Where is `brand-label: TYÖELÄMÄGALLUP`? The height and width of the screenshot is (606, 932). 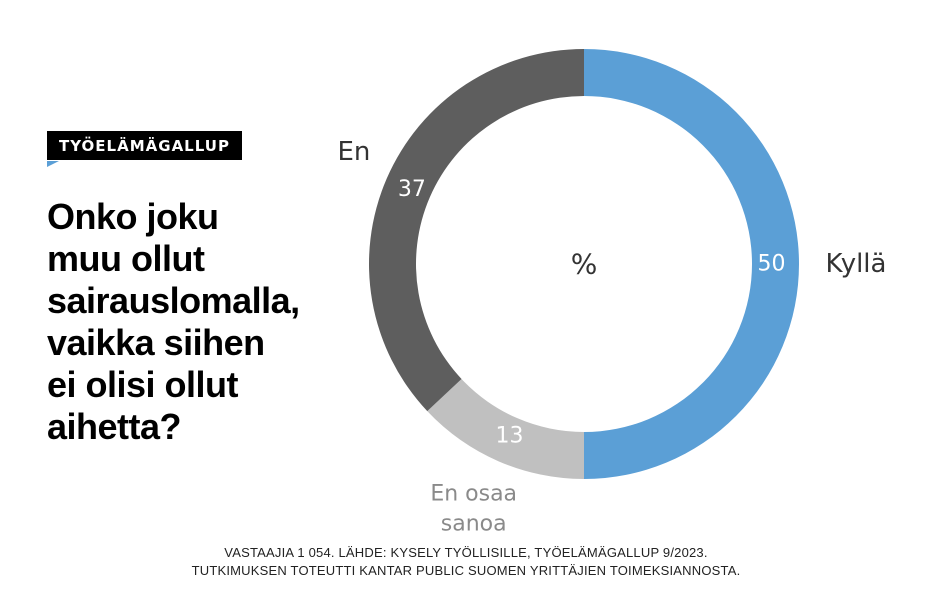 brand-label: TYÖELÄMÄGALLUP is located at coordinates (144, 145).